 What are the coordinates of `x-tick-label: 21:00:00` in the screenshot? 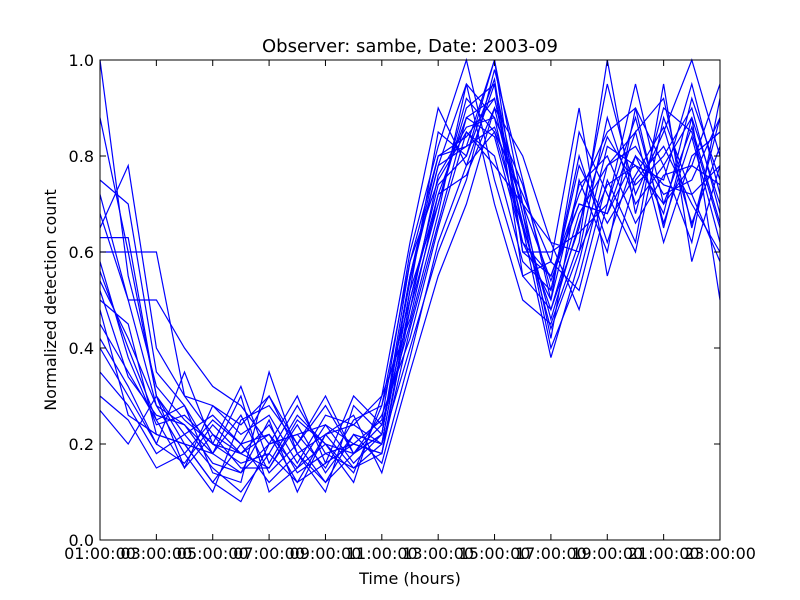 It's located at (664, 553).